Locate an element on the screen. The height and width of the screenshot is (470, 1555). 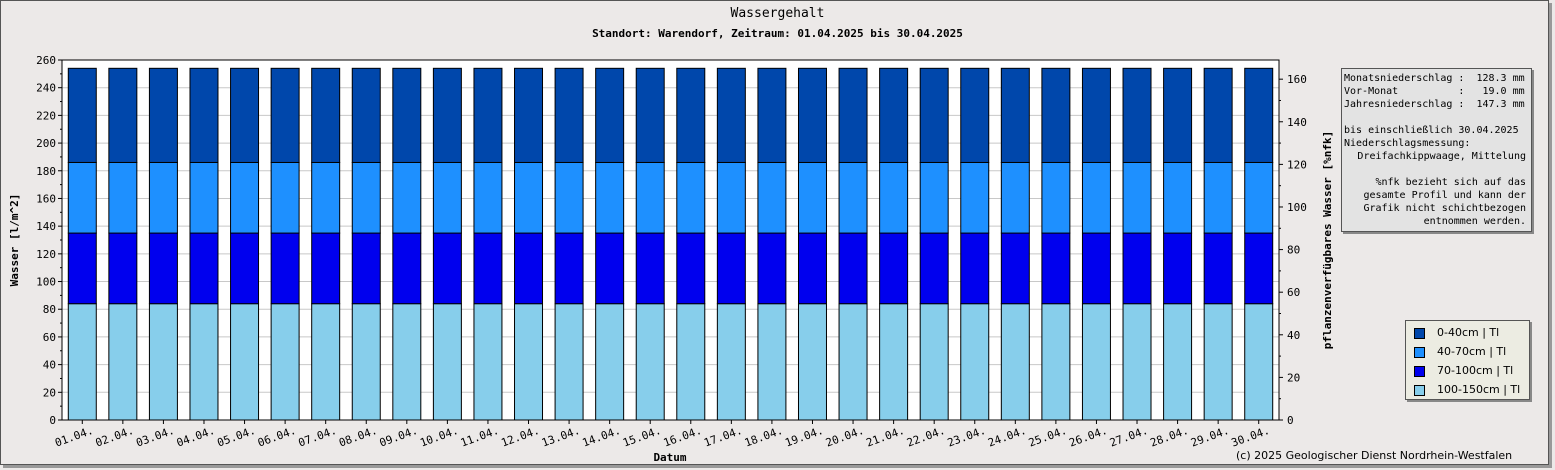
info-line: Jahresniederschlag : 147.3 mm is located at coordinates (1434, 104).